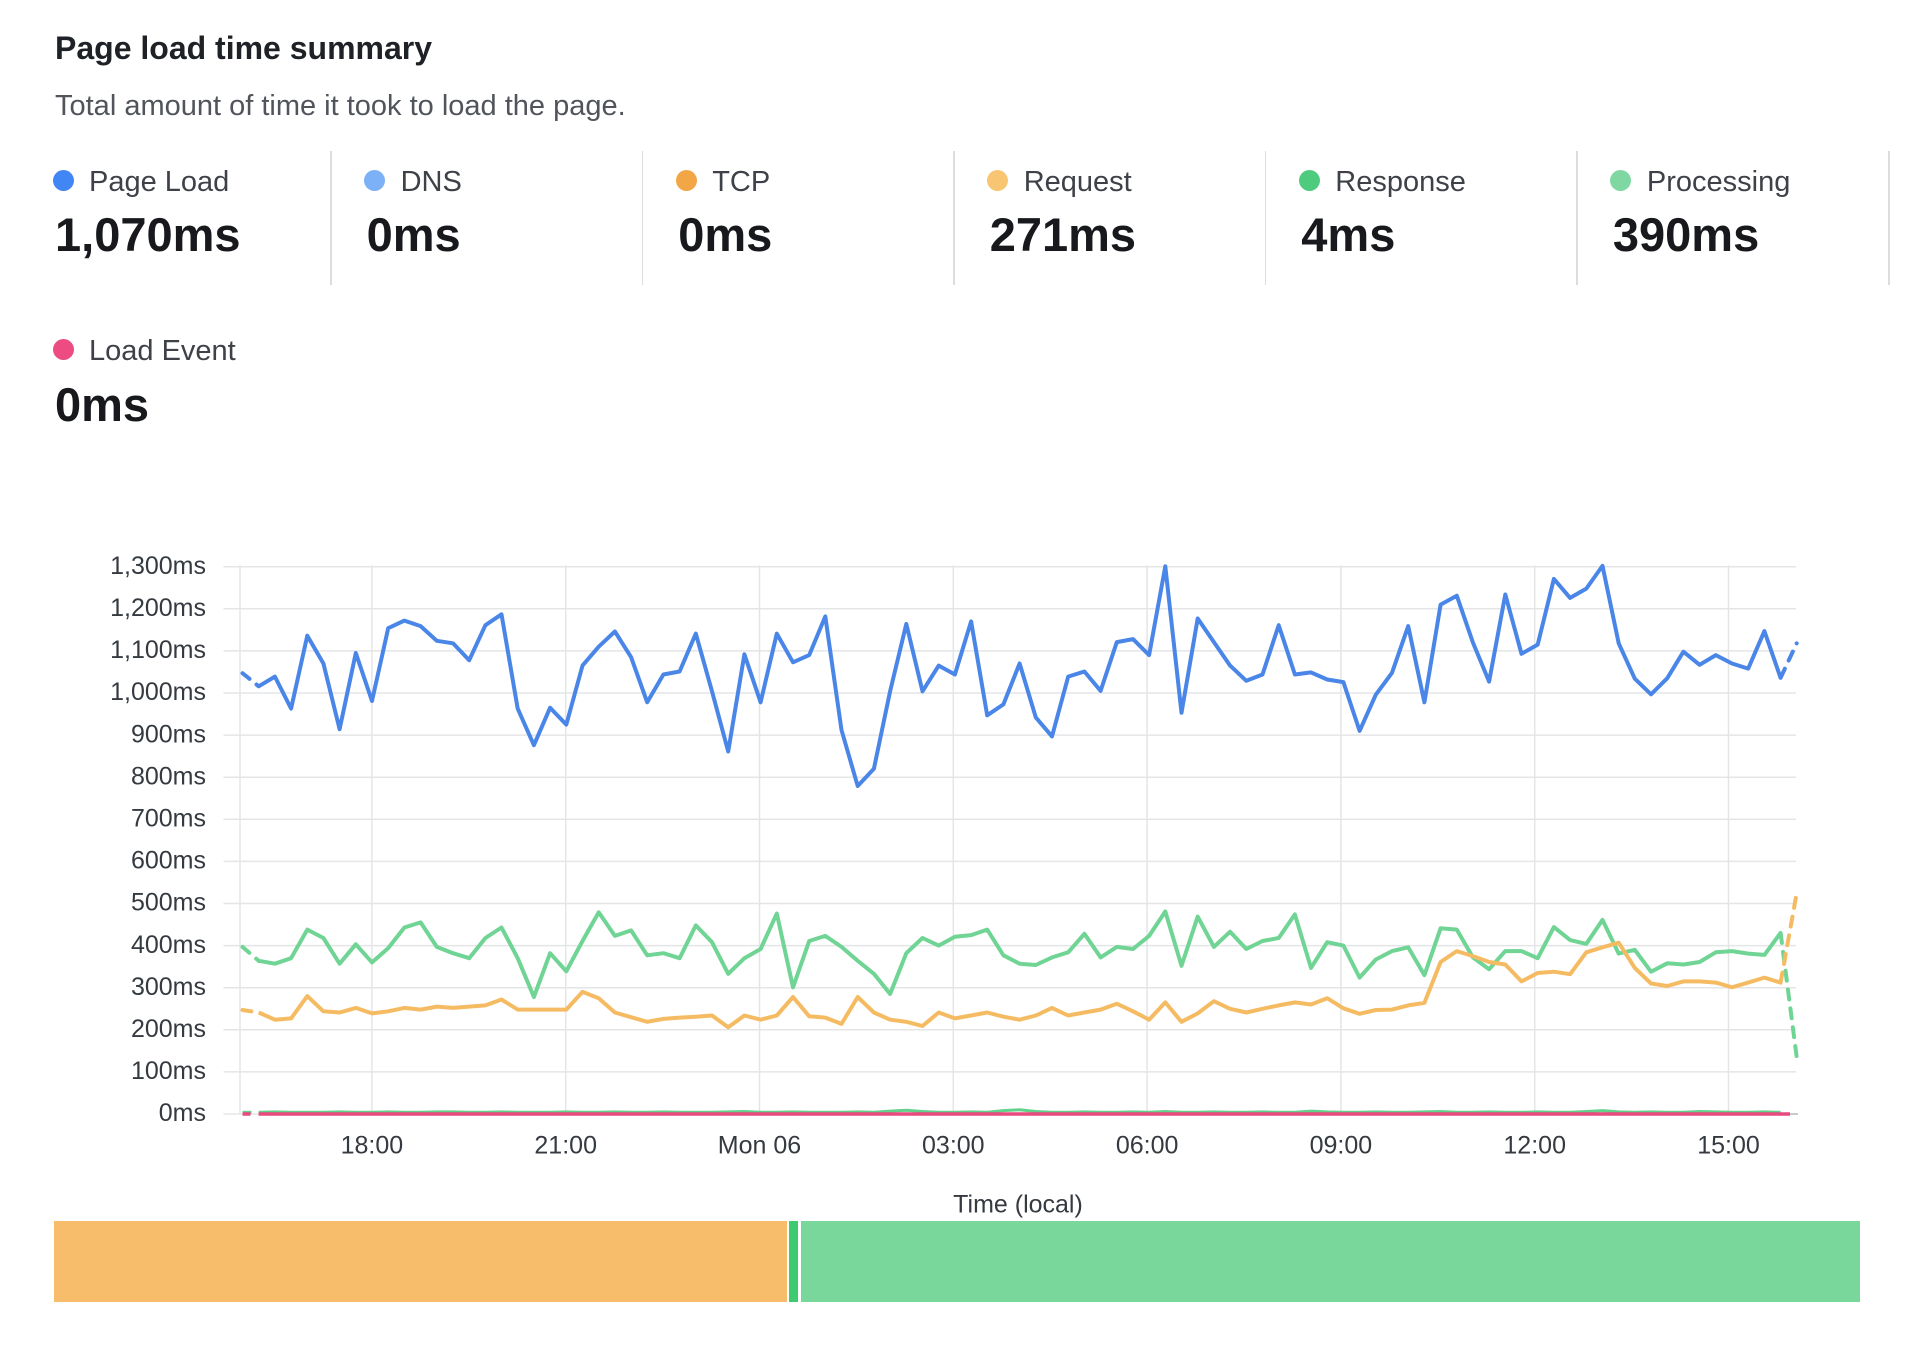 This screenshot has height=1352, width=1910. I want to click on svg-text: 15:00, so click(1728, 1146).